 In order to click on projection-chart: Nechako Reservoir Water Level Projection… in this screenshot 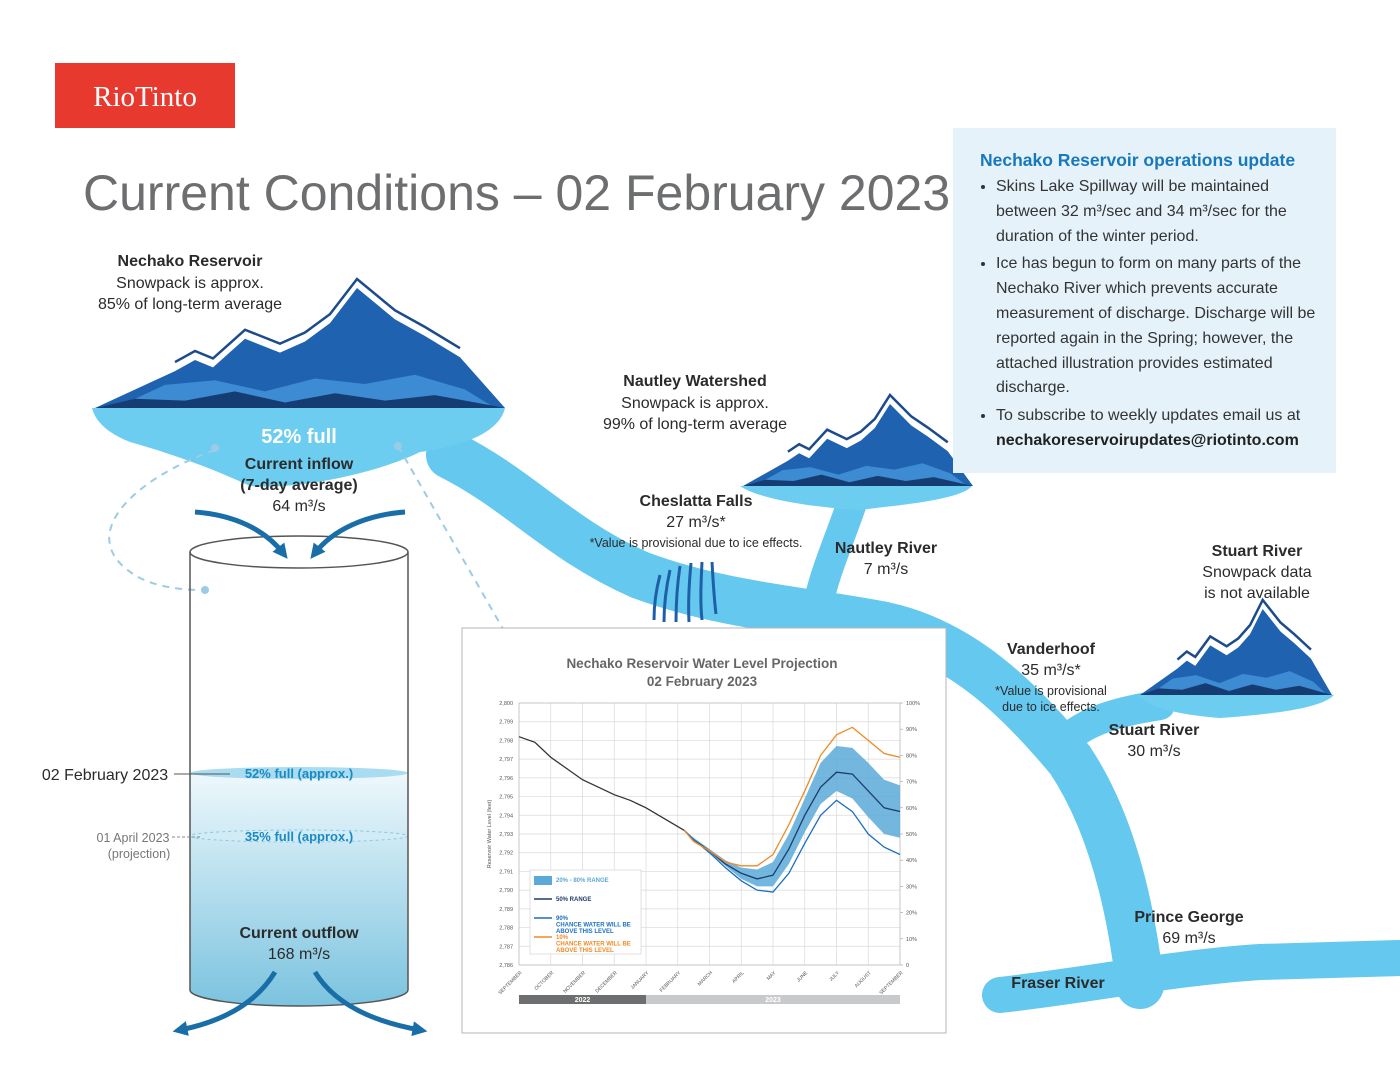, I will do `click(704, 830)`.